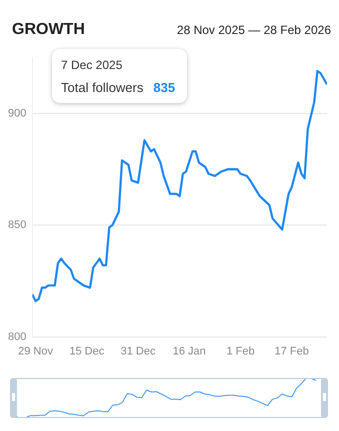 The width and height of the screenshot is (339, 431). Describe the element at coordinates (138, 351) in the screenshot. I see `x-tick-label: 31 Dec` at that location.